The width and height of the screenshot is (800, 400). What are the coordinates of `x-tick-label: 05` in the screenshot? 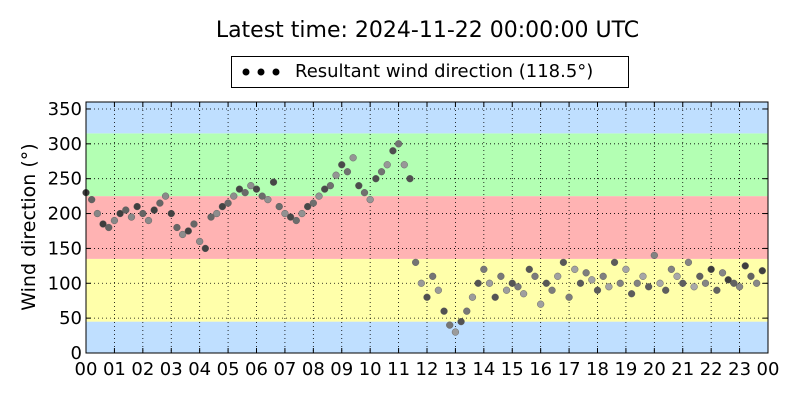 It's located at (228, 369).